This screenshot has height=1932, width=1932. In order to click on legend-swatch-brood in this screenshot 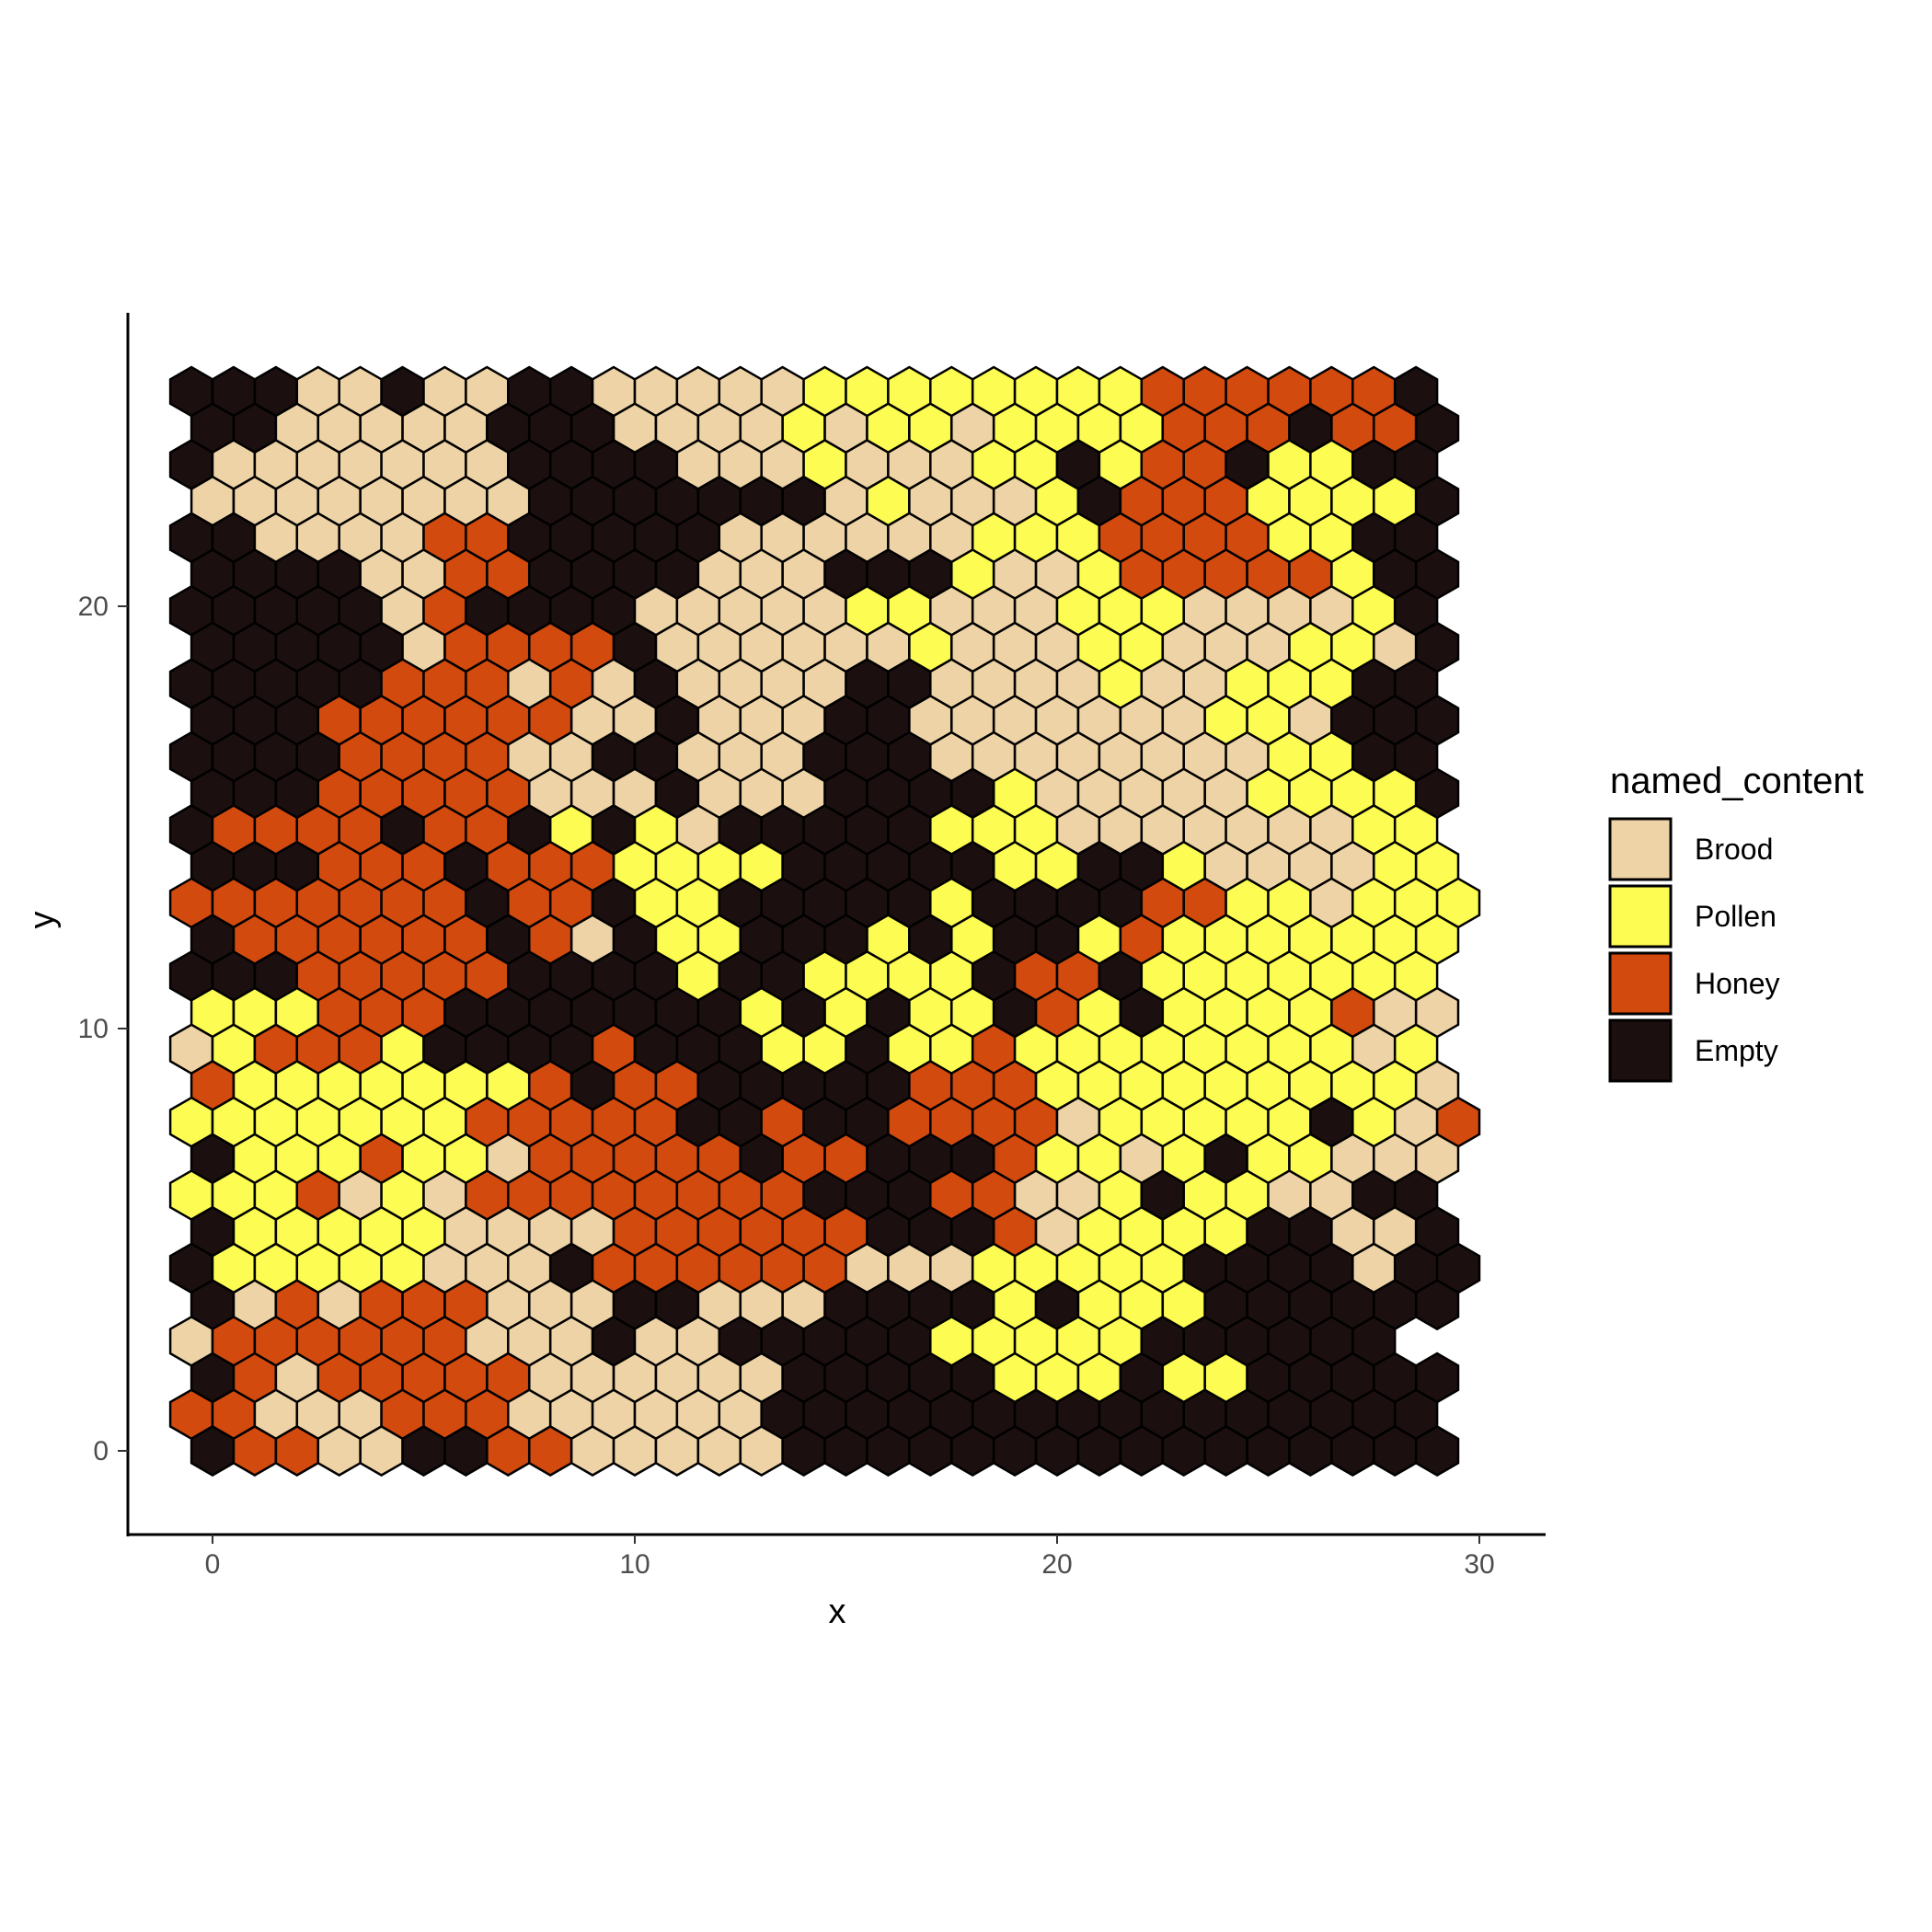, I will do `click(1640, 849)`.